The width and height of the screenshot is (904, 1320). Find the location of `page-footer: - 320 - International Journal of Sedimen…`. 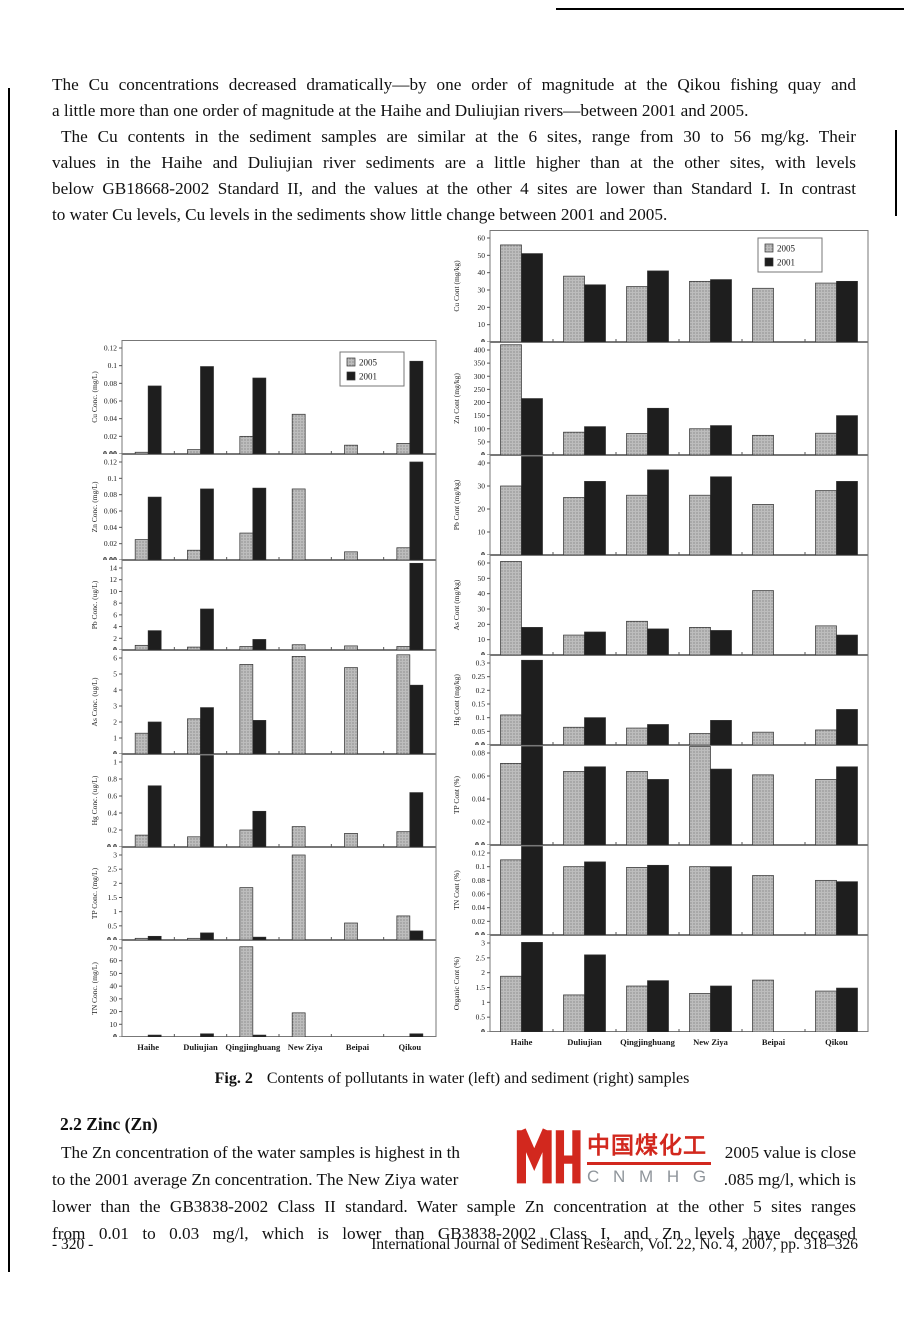

page-footer: - 320 - International Journal of Sedimen… is located at coordinates (455, 1245).